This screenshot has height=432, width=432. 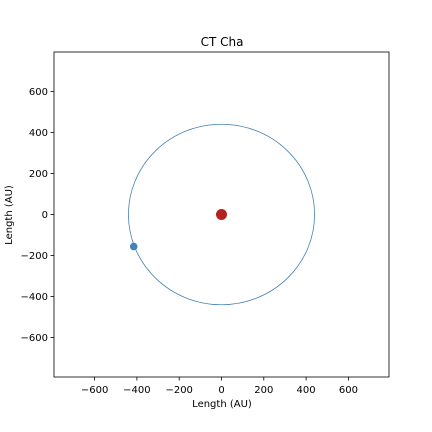 I want to click on chart-title: CT Cha, so click(x=222, y=42).